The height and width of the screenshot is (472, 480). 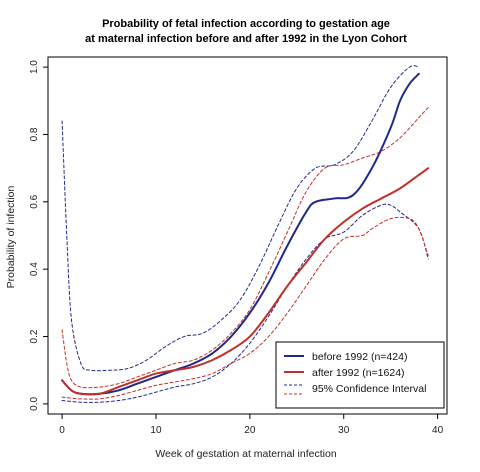 What do you see at coordinates (34, 134) in the screenshot?
I see `y-tick-label: 0.8` at bounding box center [34, 134].